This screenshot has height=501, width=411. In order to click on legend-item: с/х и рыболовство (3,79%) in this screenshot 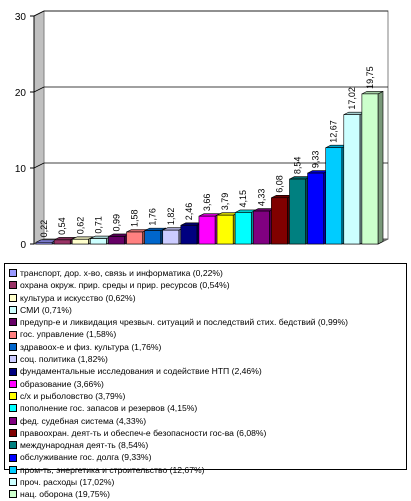, I will do `click(206, 396)`.